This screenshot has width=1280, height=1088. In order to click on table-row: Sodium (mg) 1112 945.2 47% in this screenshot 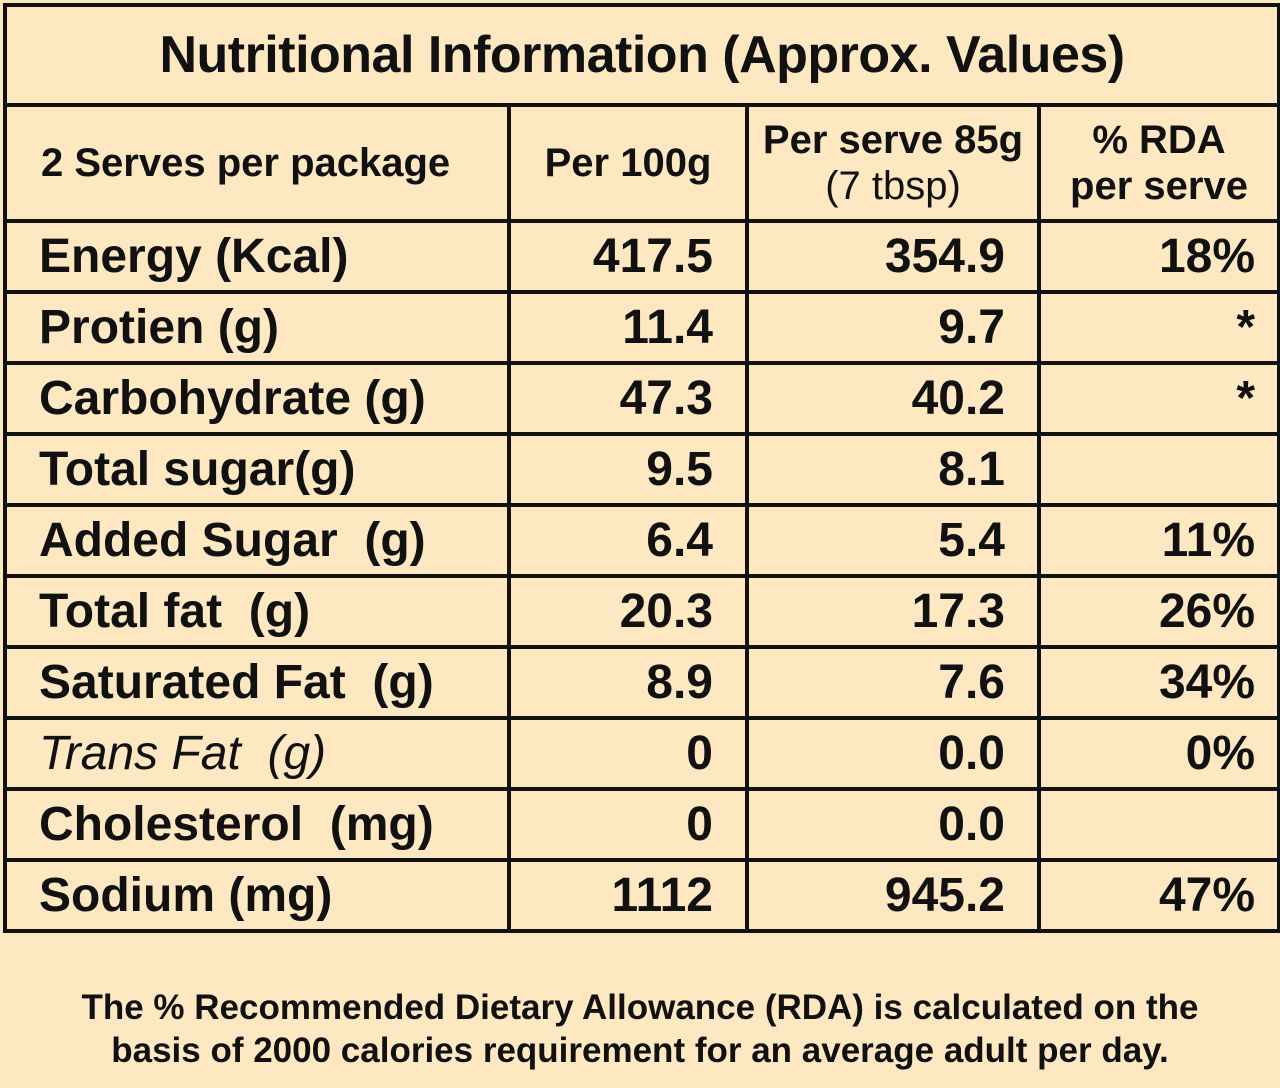, I will do `click(641, 895)`.